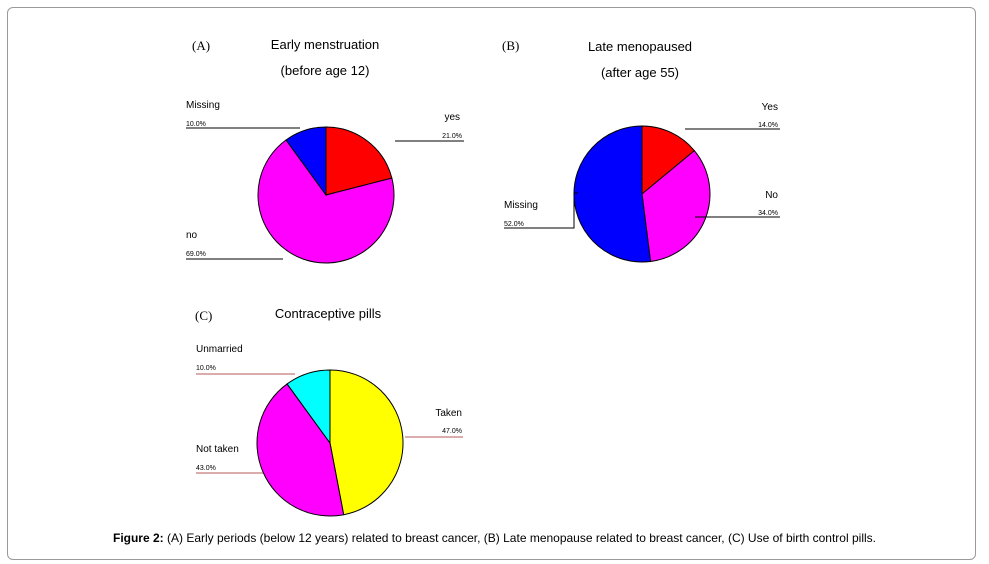 This screenshot has height=564, width=989. I want to click on pct-a-missing: 10.0%, so click(196, 124).